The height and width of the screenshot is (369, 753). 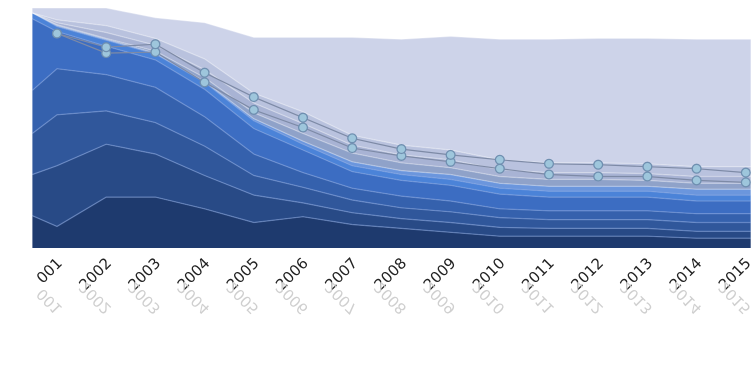 What do you see at coordinates (647, 176) in the screenshot?
I see `data-point-s1-2013` at bounding box center [647, 176].